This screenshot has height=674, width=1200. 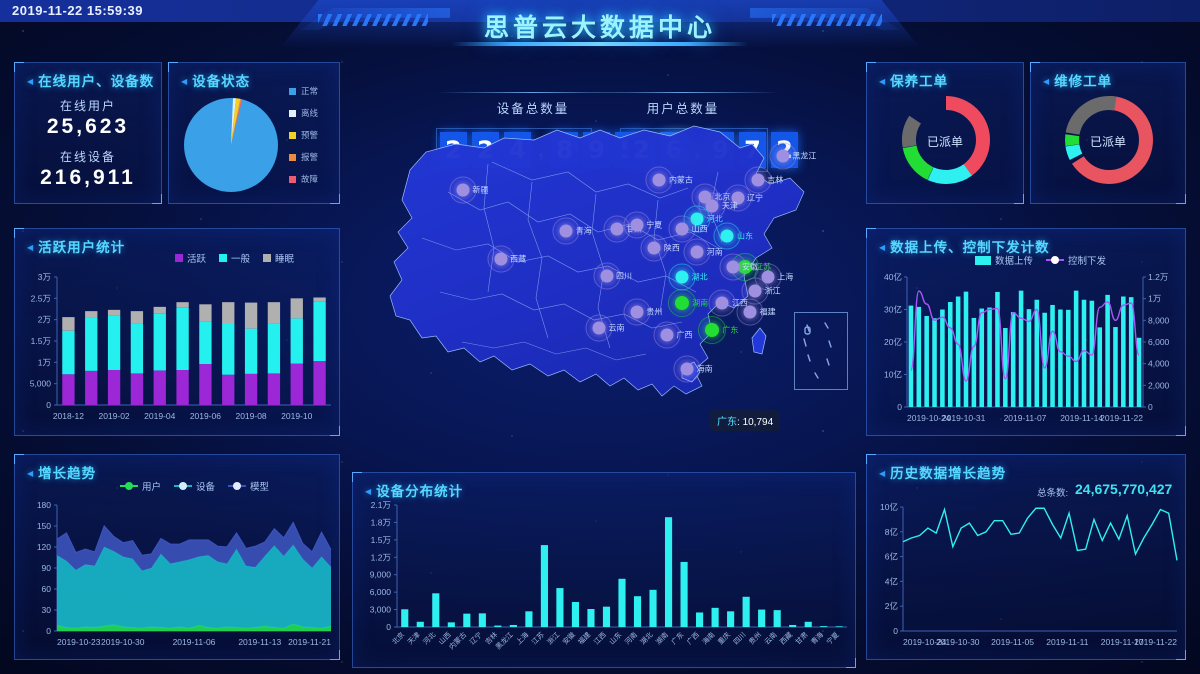 I want to click on panel-title-maintenance-order: ◀ 保养工单, so click(x=914, y=81).